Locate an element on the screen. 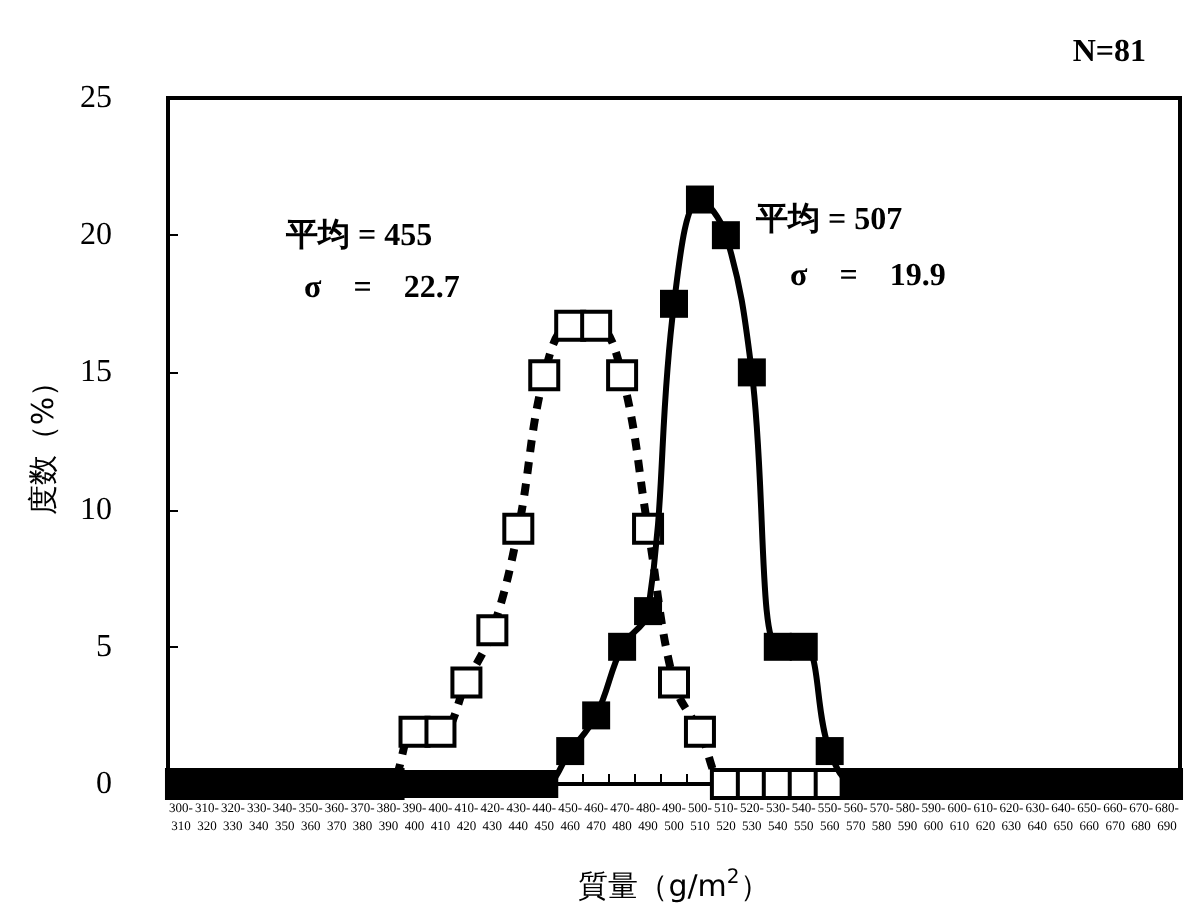  text: N=81 is located at coordinates (1109, 52).